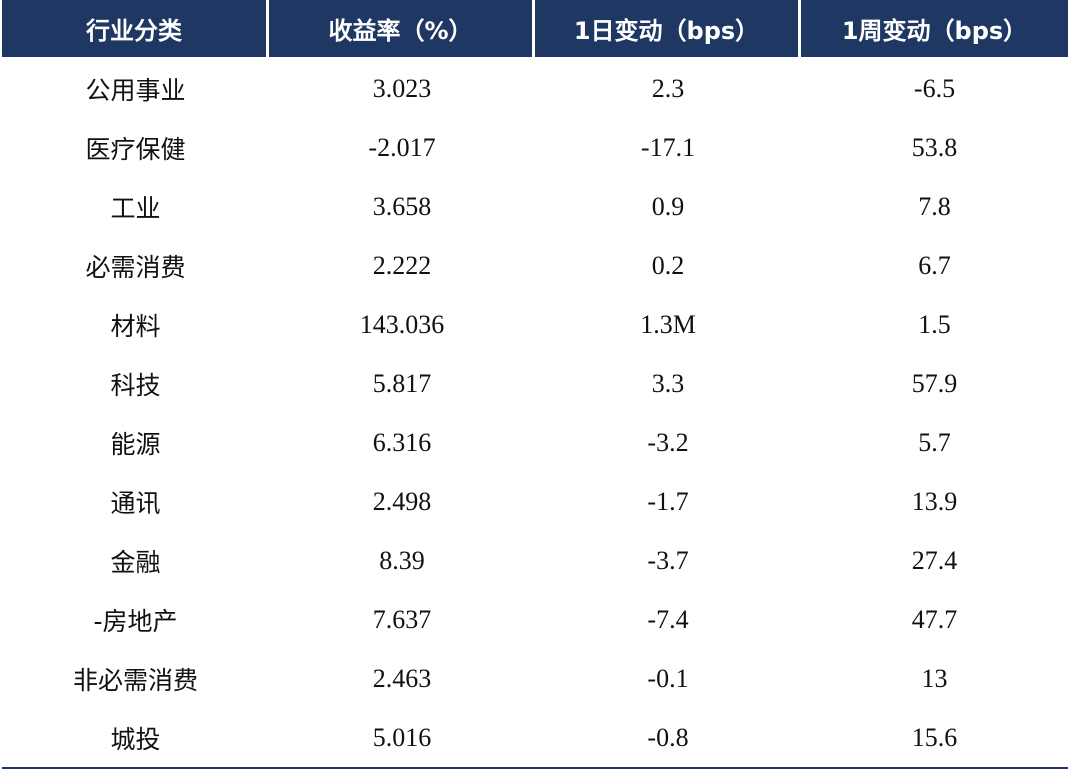  What do you see at coordinates (535, 324) in the screenshot?
I see `table-row: 材料 143.036 1.3M 1.5` at bounding box center [535, 324].